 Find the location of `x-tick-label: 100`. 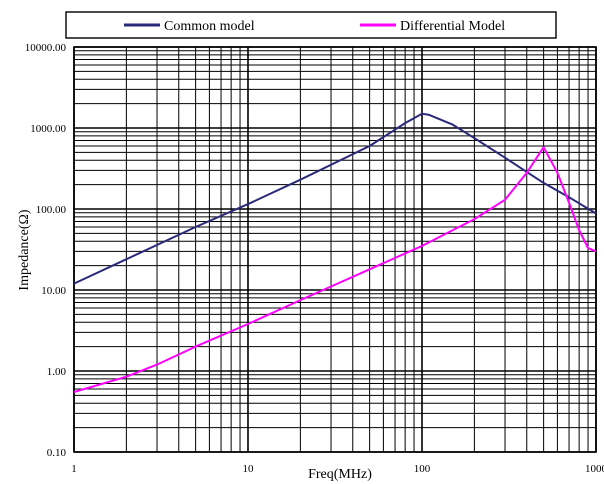

x-tick-label: 100 is located at coordinates (422, 469).